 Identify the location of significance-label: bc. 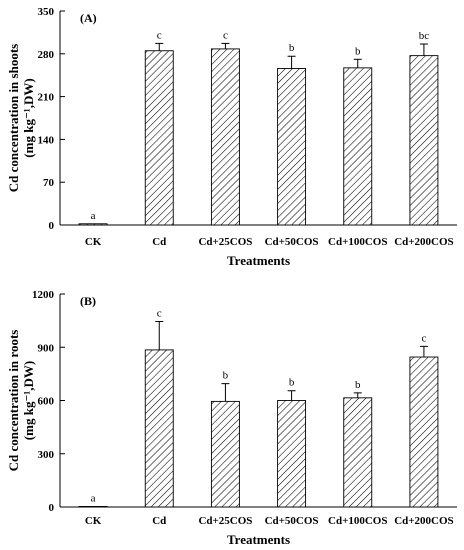
(424, 36).